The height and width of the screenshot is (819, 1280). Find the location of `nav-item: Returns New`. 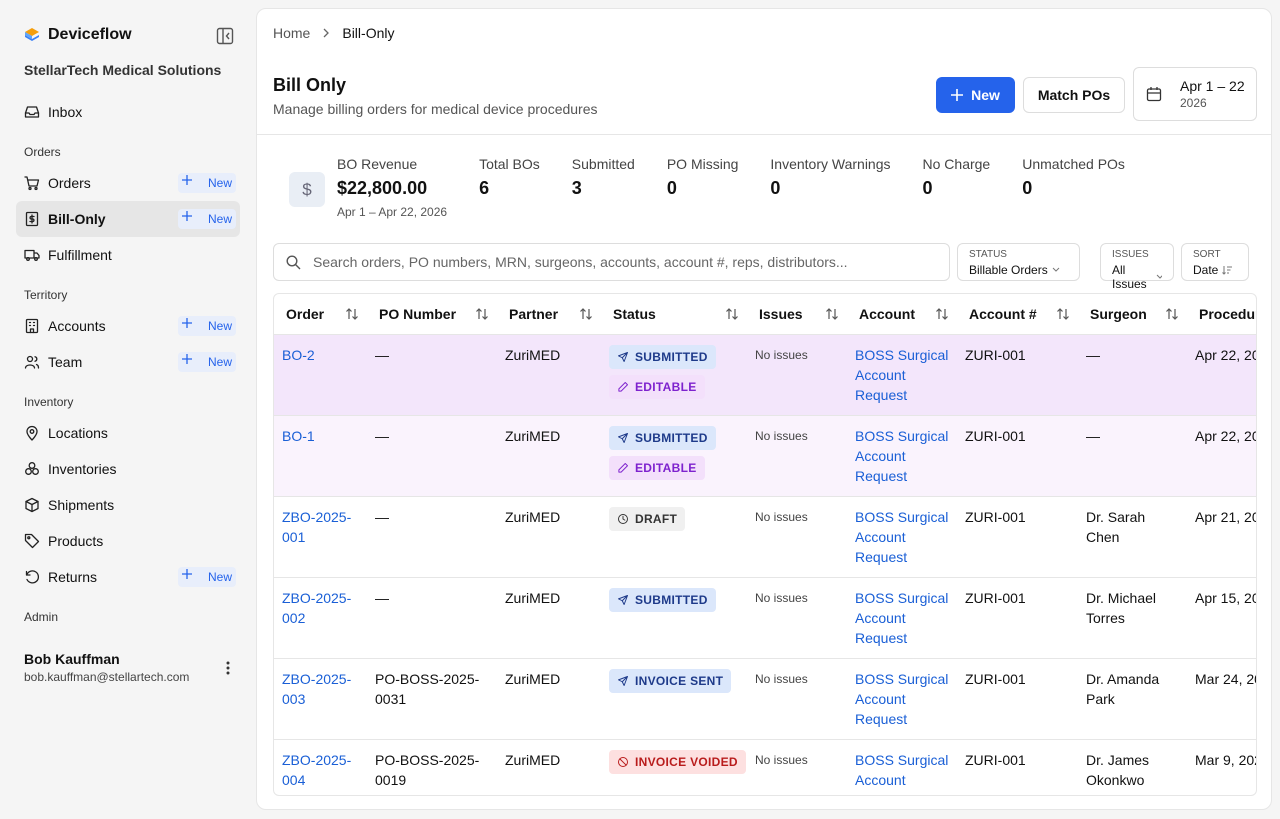

nav-item: Returns New is located at coordinates (128, 577).